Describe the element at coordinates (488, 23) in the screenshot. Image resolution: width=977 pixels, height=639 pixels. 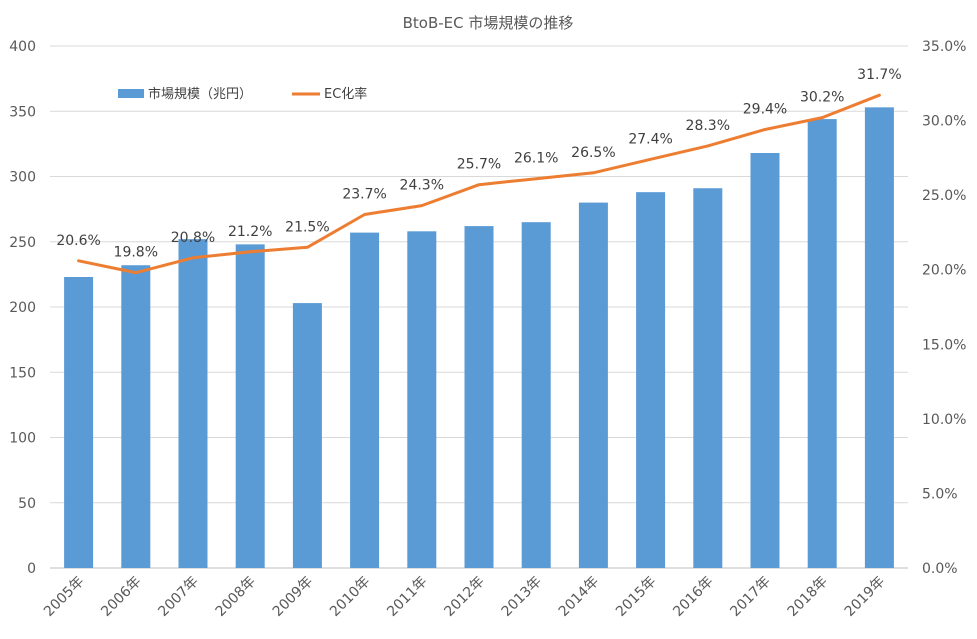
I see `chart-title: BtoB-EC 市場規模の推移` at that location.